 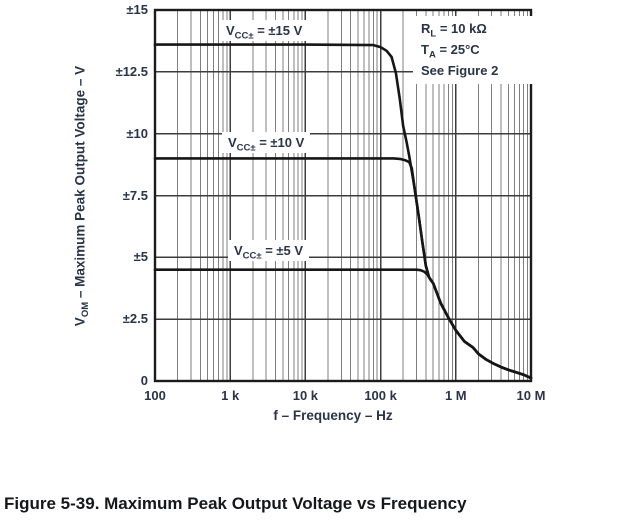 What do you see at coordinates (135, 319) in the screenshot?
I see `y-tick-label: ±2.5` at bounding box center [135, 319].